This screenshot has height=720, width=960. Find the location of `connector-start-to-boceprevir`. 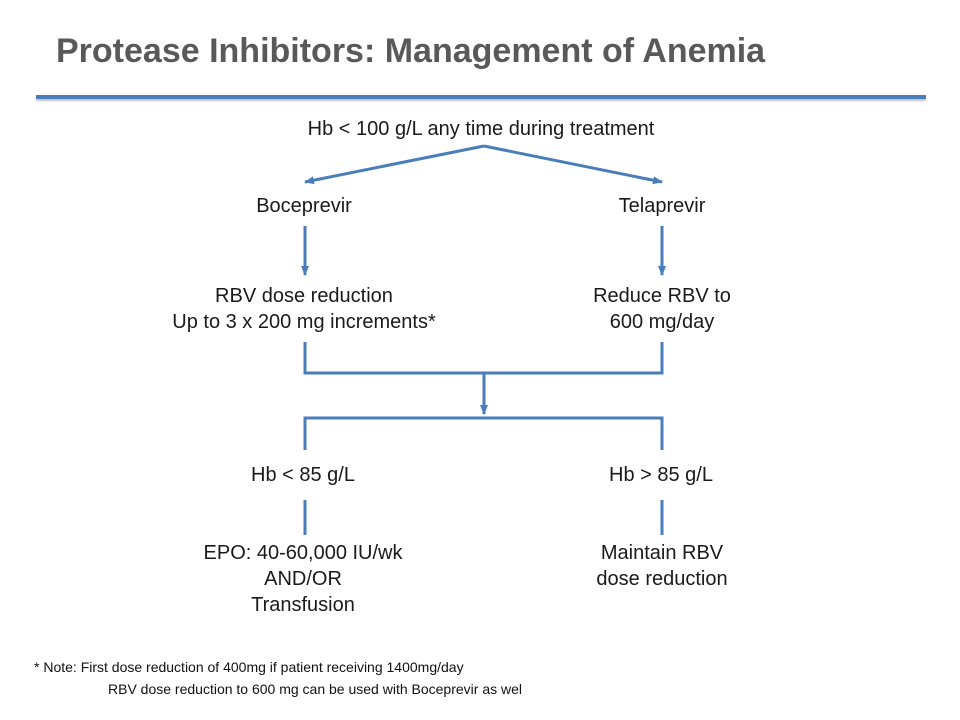

connector-start-to-boceprevir is located at coordinates (394, 164).